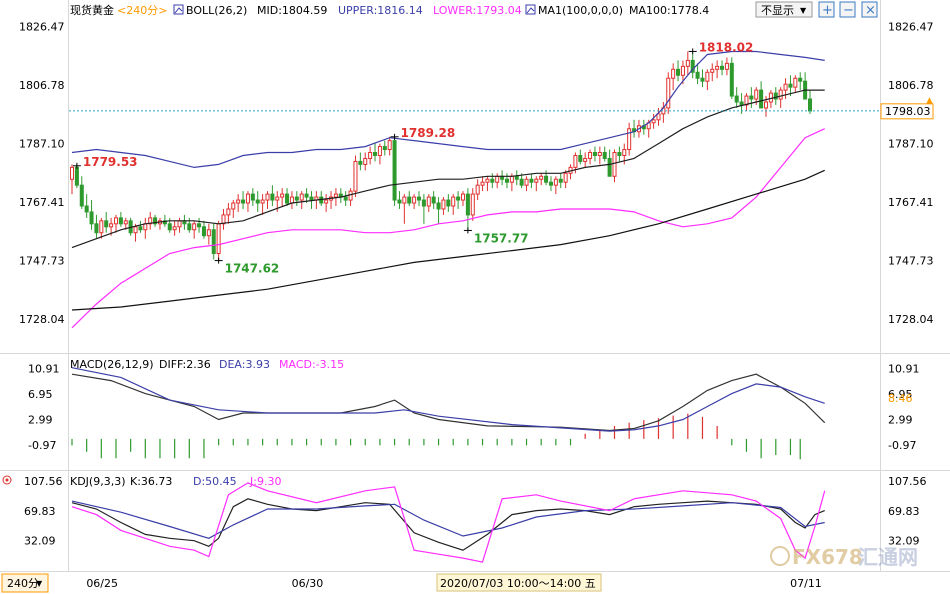  What do you see at coordinates (112, 364) in the screenshot?
I see `macd-name: MACD(26,12,9)` at bounding box center [112, 364].